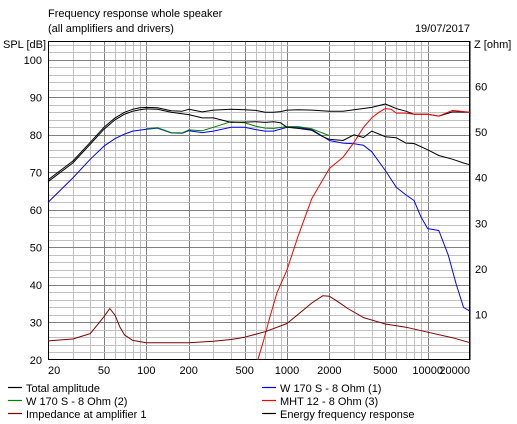 This screenshot has height=424, width=517. Describe the element at coordinates (146, 371) in the screenshot. I see `x-tick-label: 100` at that location.